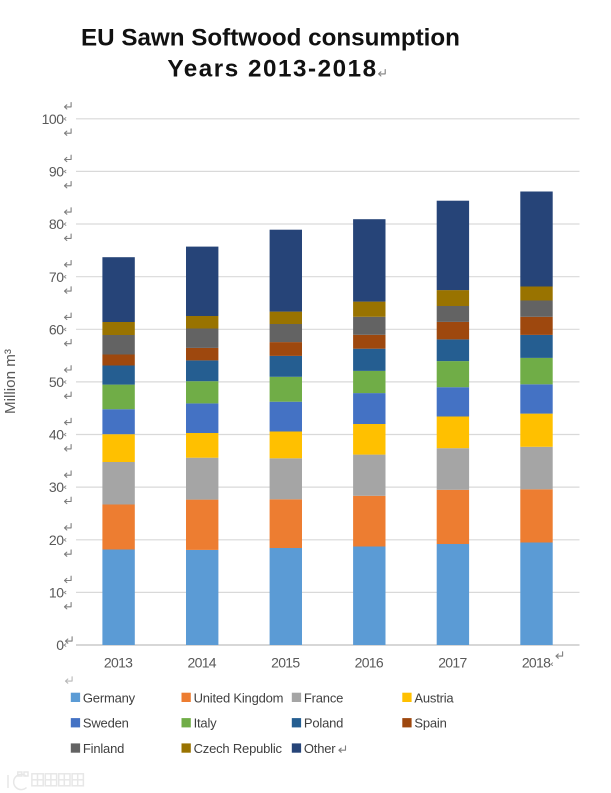  I want to click on svg-text: 2016, so click(369, 663).